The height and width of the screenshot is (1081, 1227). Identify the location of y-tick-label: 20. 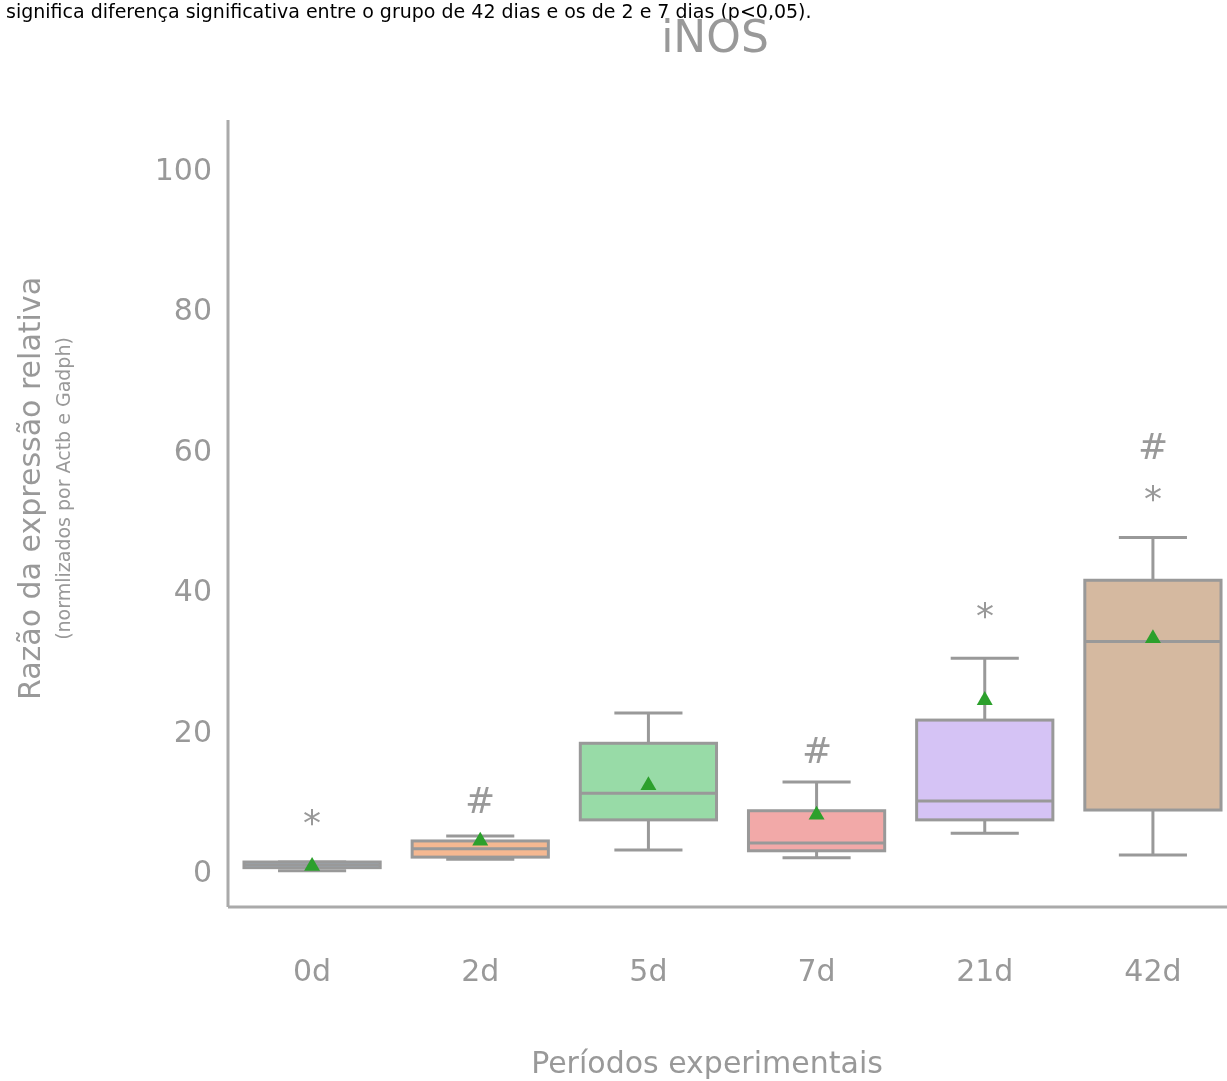
(192, 731).